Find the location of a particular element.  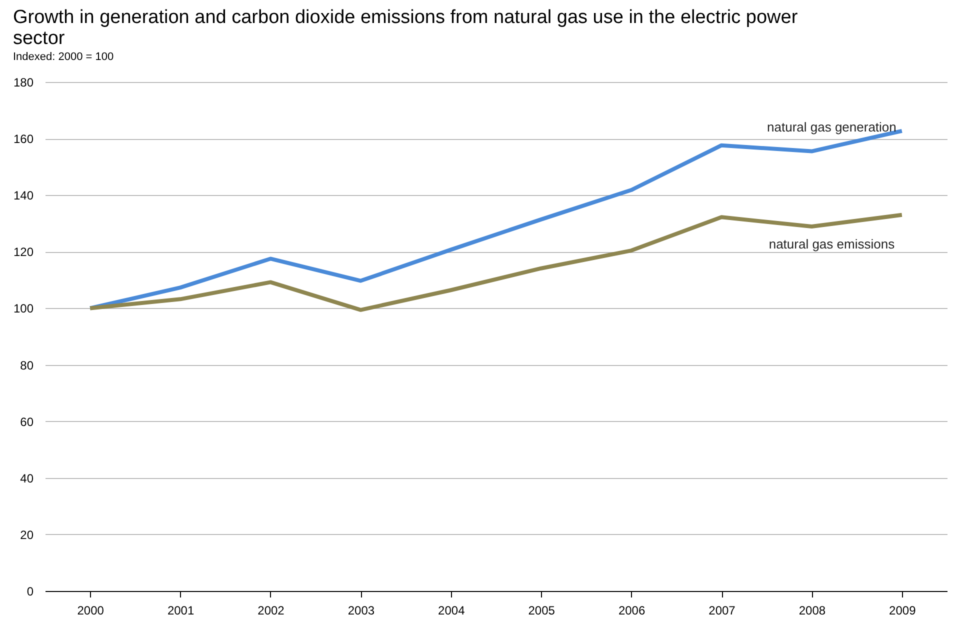

x-tick-label: 2000 is located at coordinates (90, 611).